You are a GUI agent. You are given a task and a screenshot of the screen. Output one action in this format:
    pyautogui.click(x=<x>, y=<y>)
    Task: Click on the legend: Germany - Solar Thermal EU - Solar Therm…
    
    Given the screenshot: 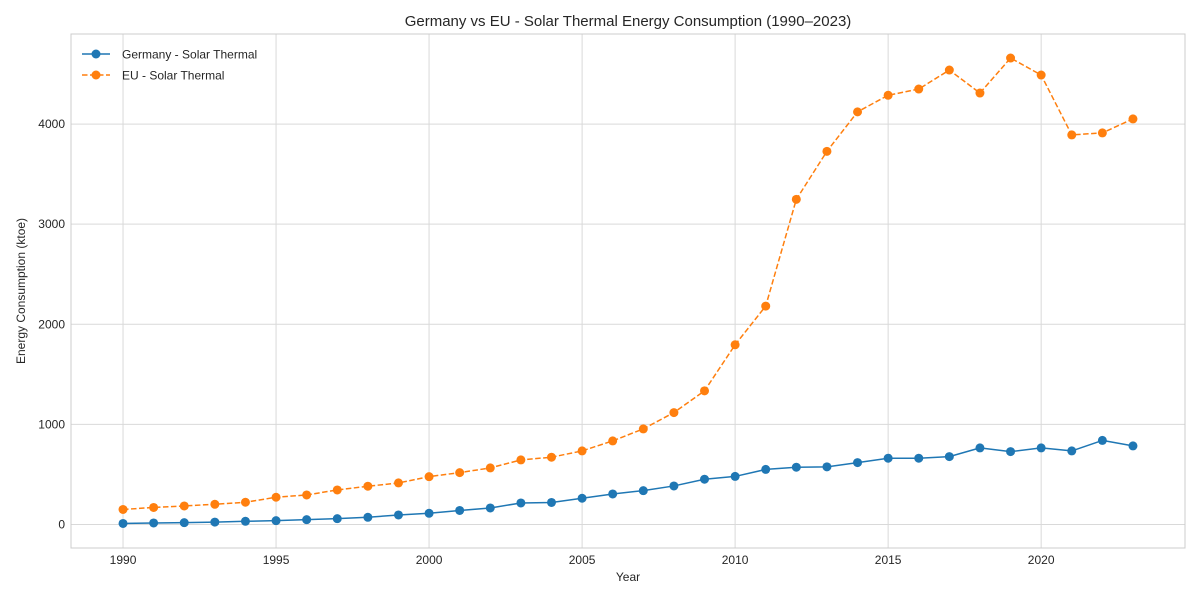 What is the action you would take?
    pyautogui.click(x=169, y=65)
    